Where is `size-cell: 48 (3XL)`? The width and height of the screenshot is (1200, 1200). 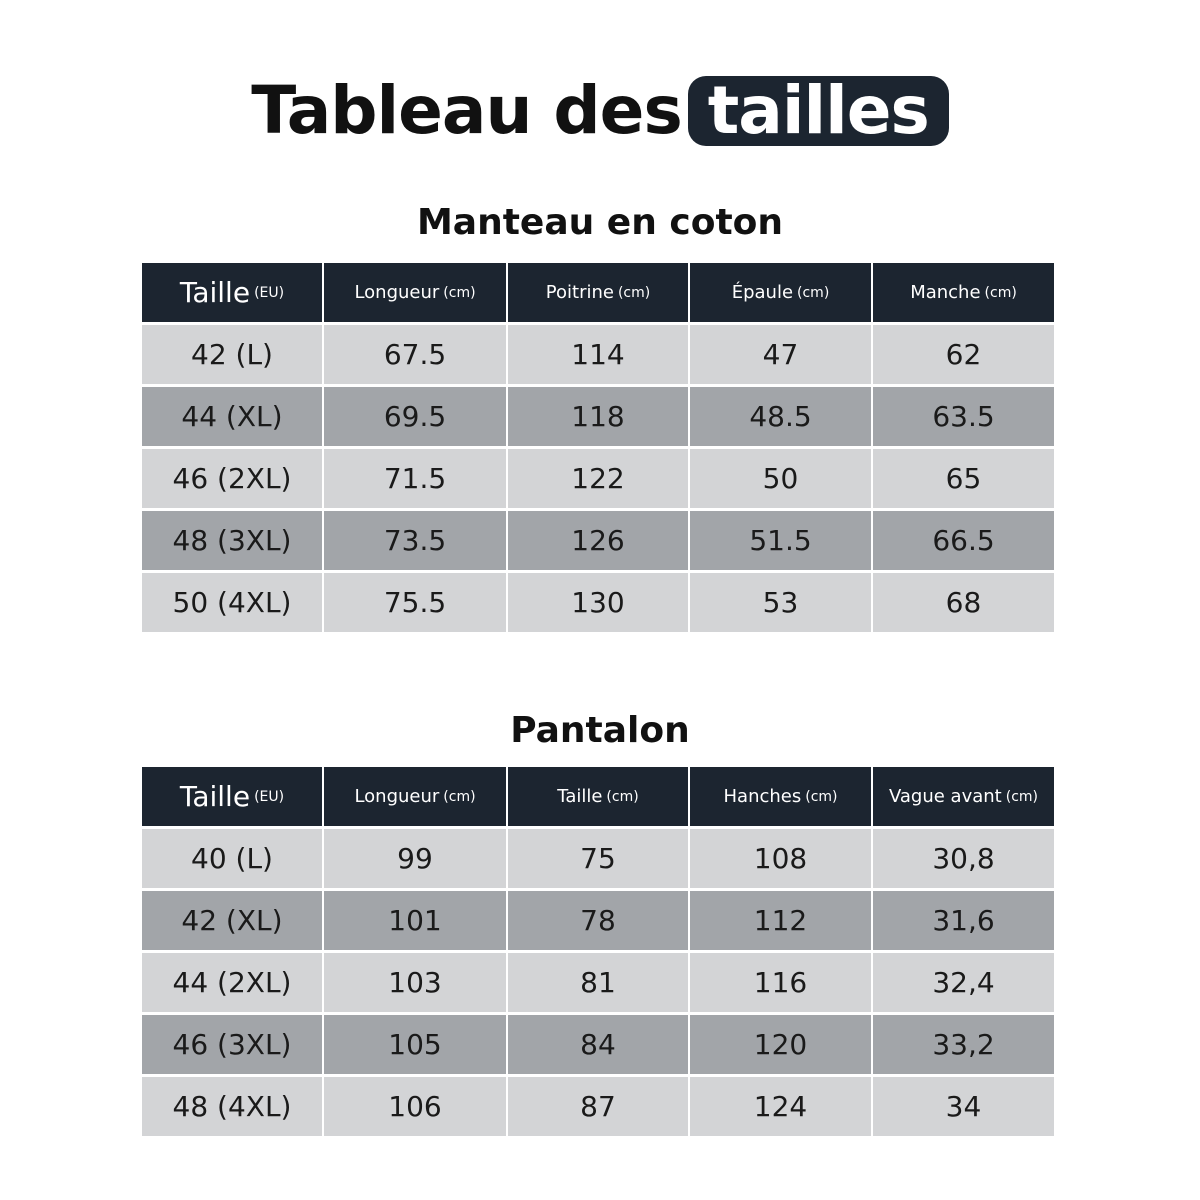 size-cell: 48 (3XL) is located at coordinates (232, 540).